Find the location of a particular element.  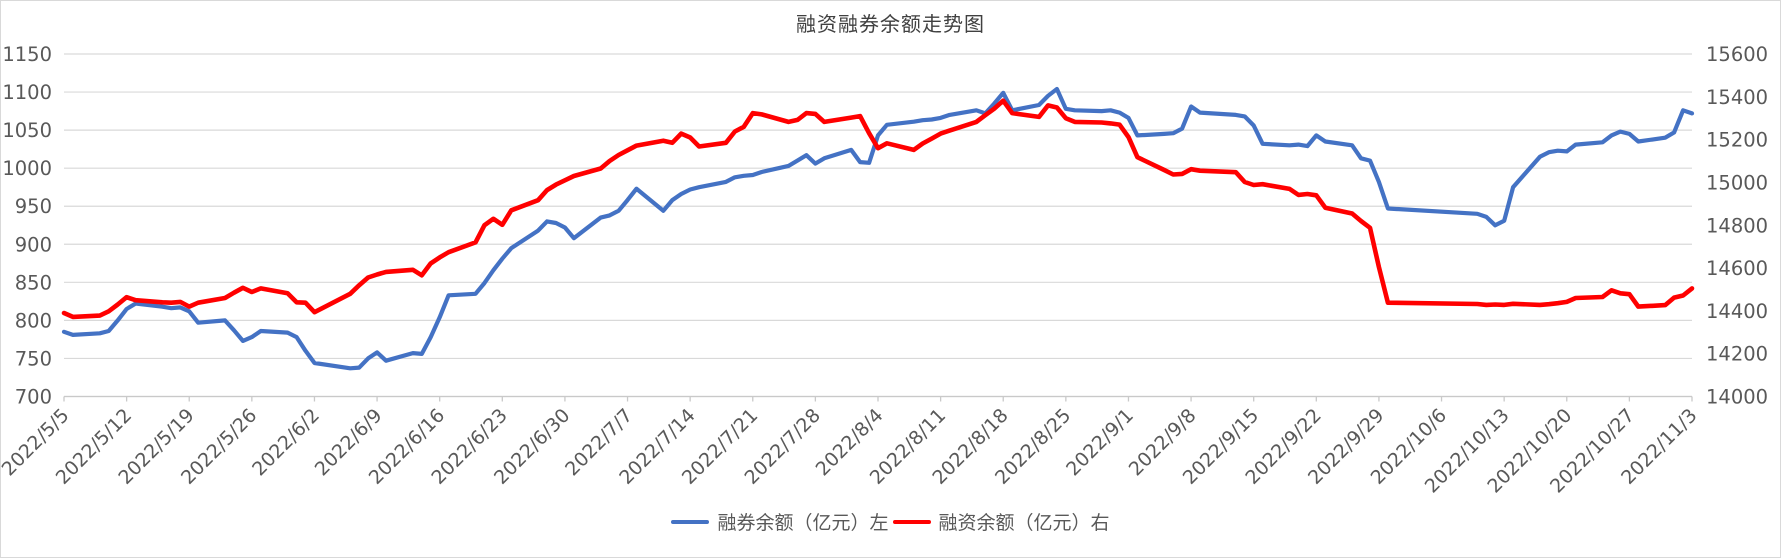

legend: 融券余额（亿元）左 融资余额（亿元）右 is located at coordinates (890, 521).